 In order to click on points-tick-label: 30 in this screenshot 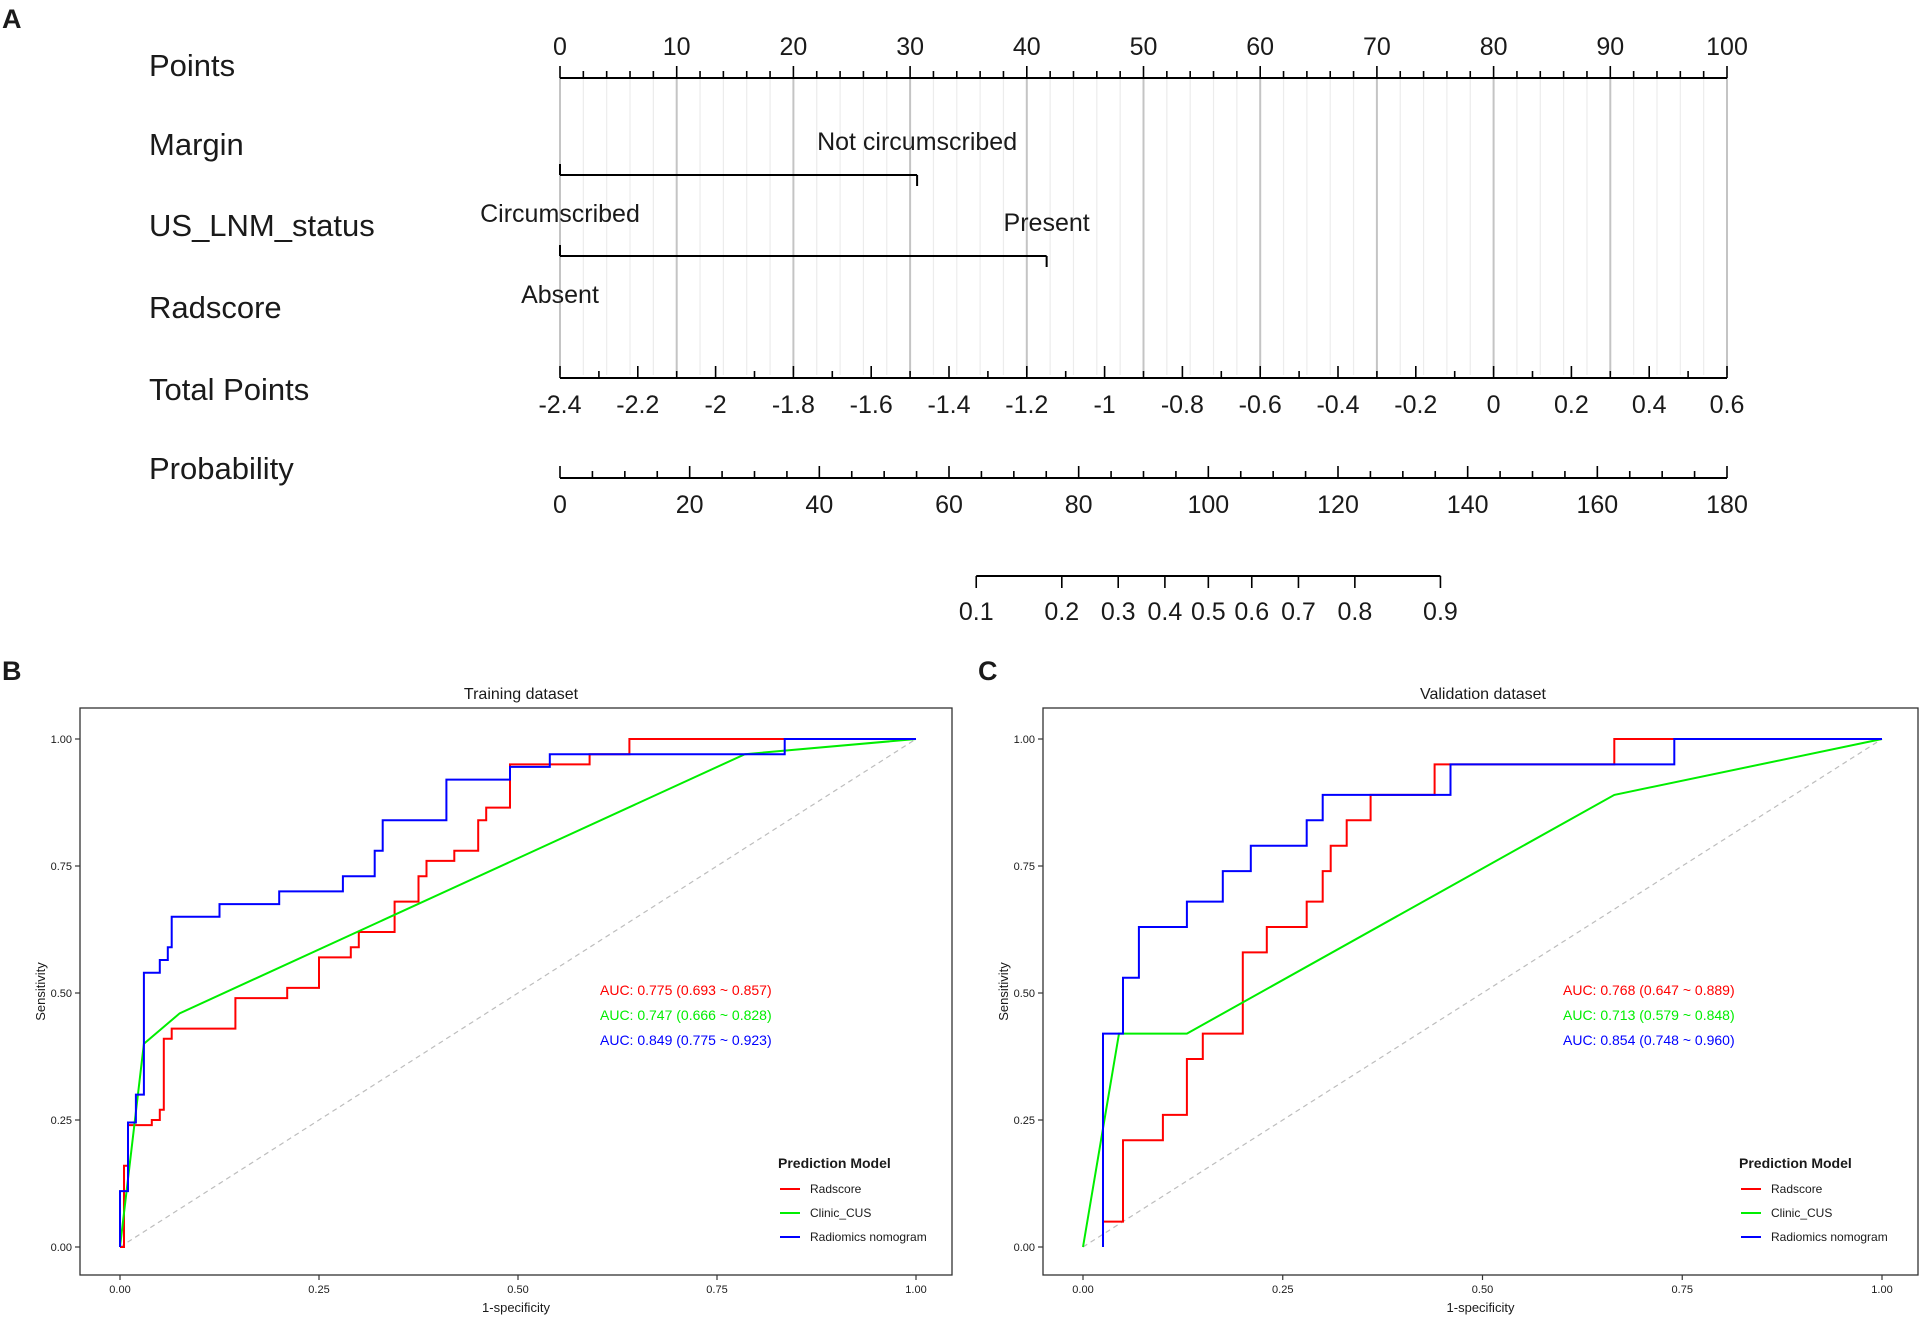, I will do `click(910, 47)`.